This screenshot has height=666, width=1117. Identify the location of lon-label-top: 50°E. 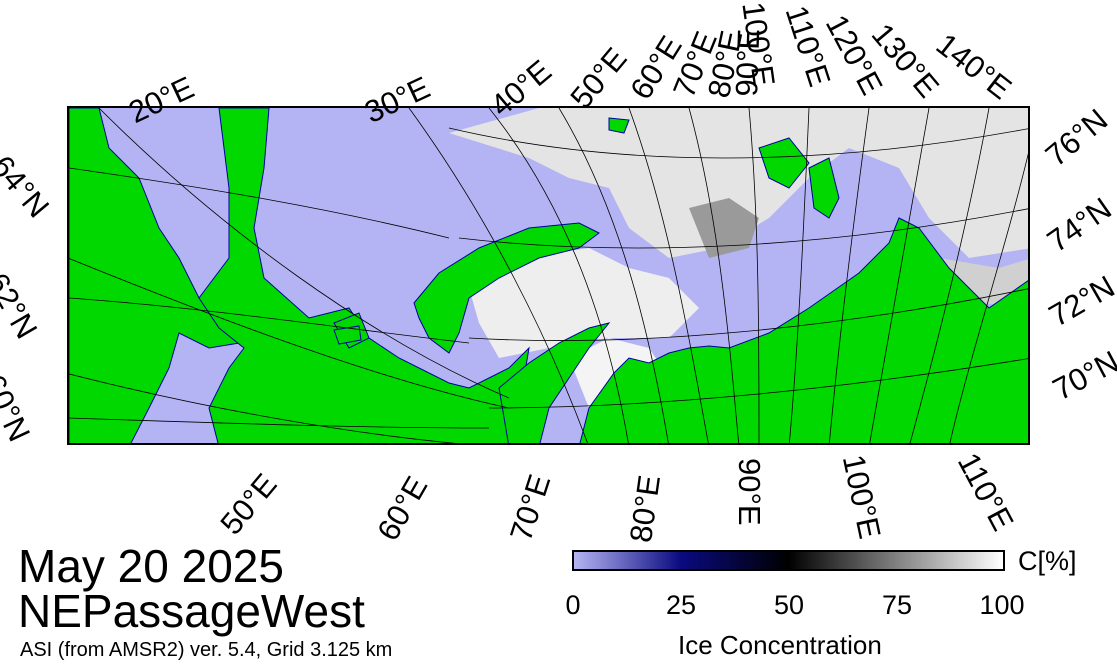
(598, 78).